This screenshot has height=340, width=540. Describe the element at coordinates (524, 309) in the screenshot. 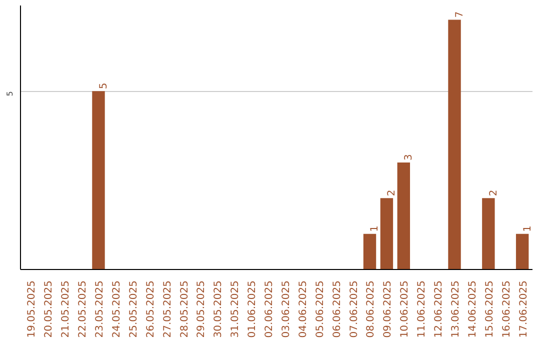

I see `x-tick-label: 17.06.2025` at that location.